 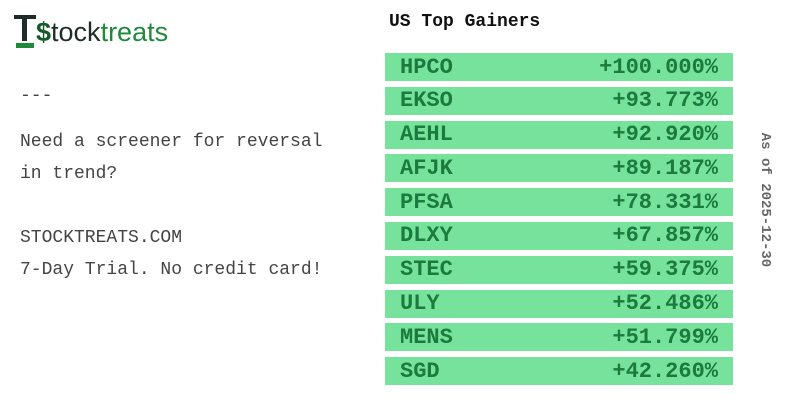 I want to click on logo: $tocktreats, so click(x=91, y=32).